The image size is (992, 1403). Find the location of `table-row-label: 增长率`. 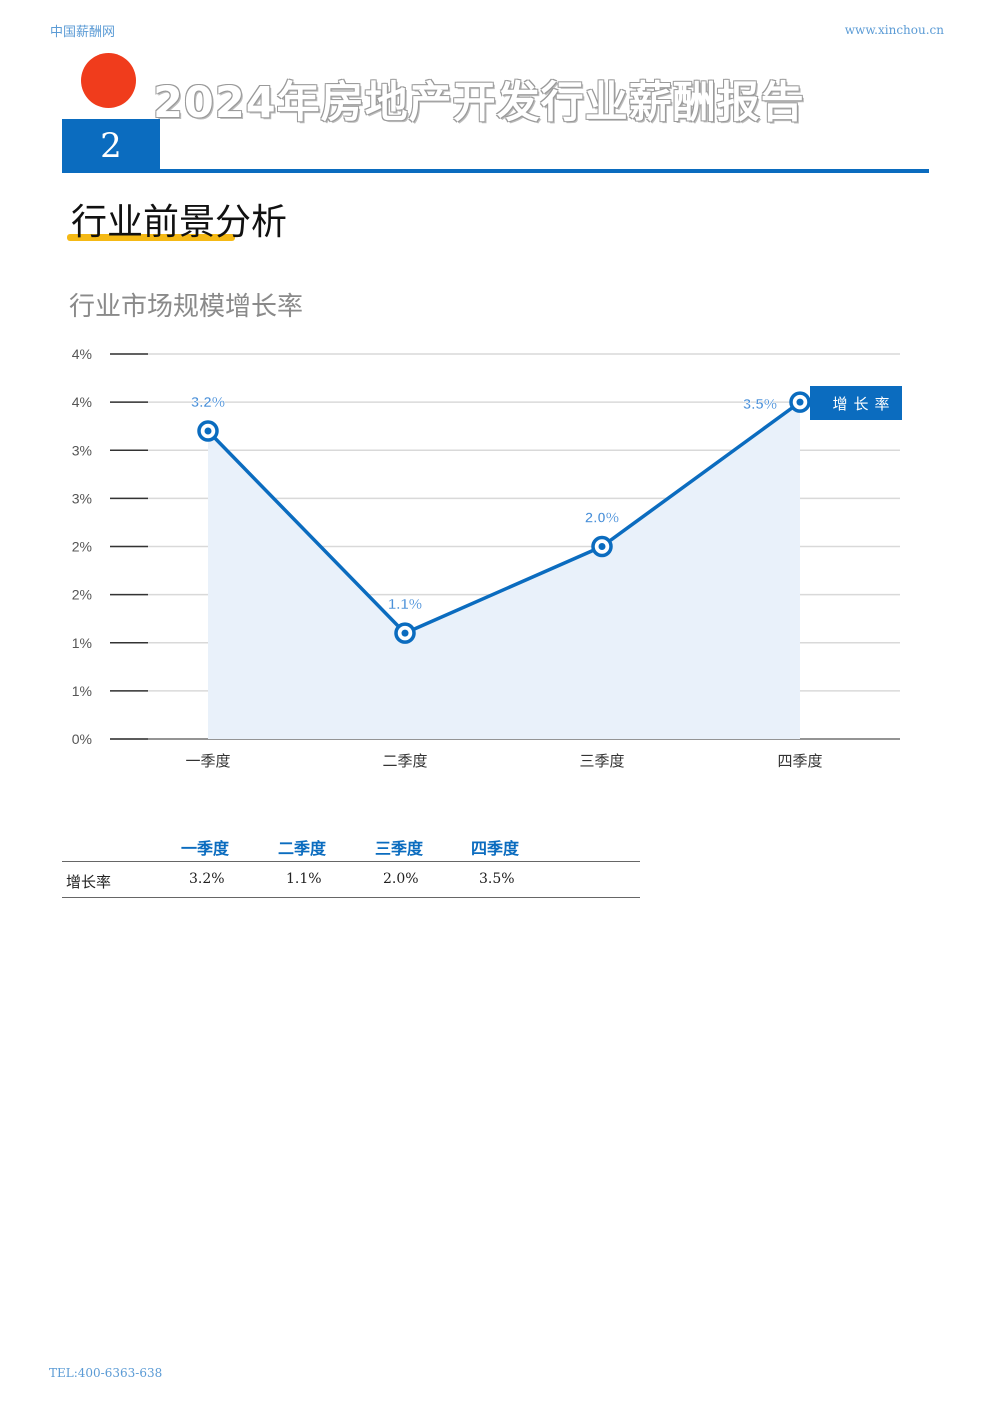

table-row-label: 增长率 is located at coordinates (89, 882).